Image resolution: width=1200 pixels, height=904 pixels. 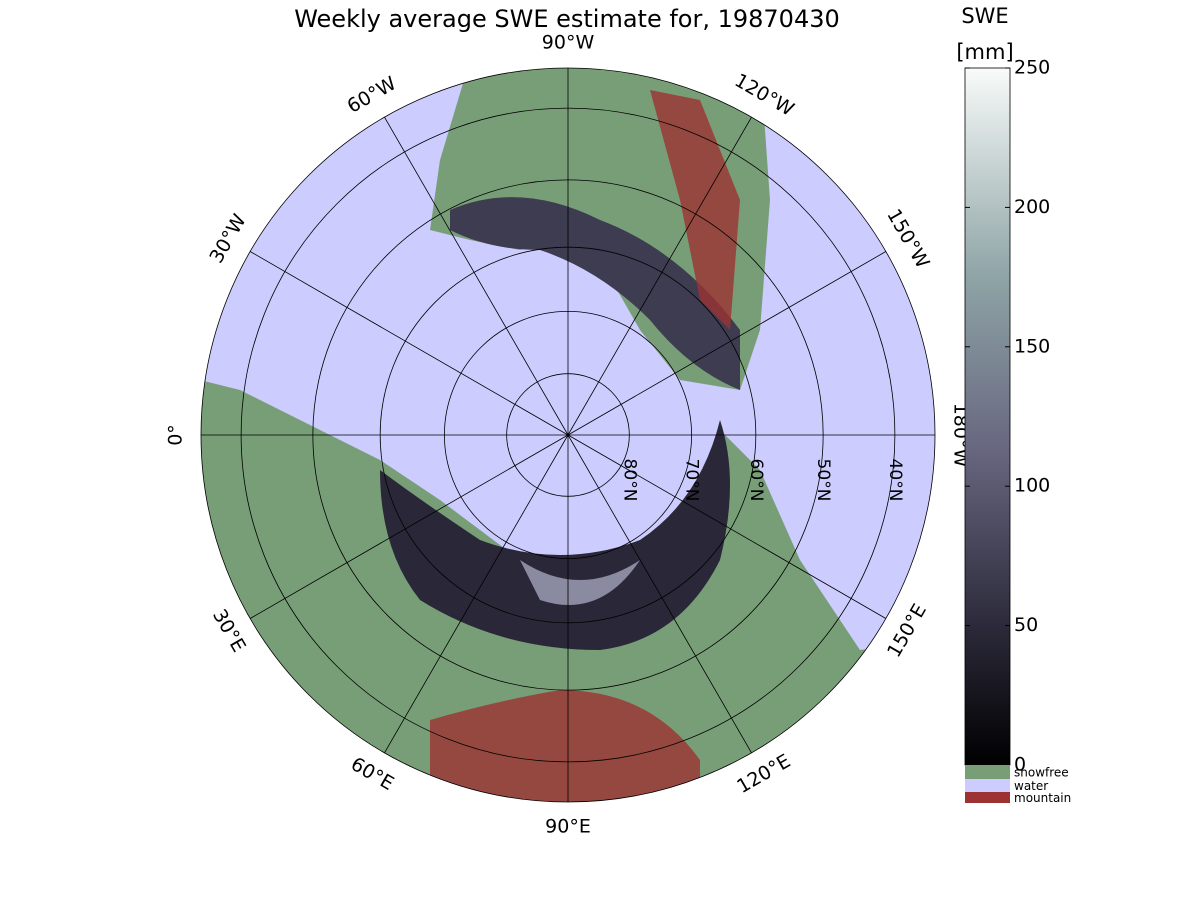 What do you see at coordinates (1032, 68) in the screenshot?
I see `colorbar-tick-label: 250` at bounding box center [1032, 68].